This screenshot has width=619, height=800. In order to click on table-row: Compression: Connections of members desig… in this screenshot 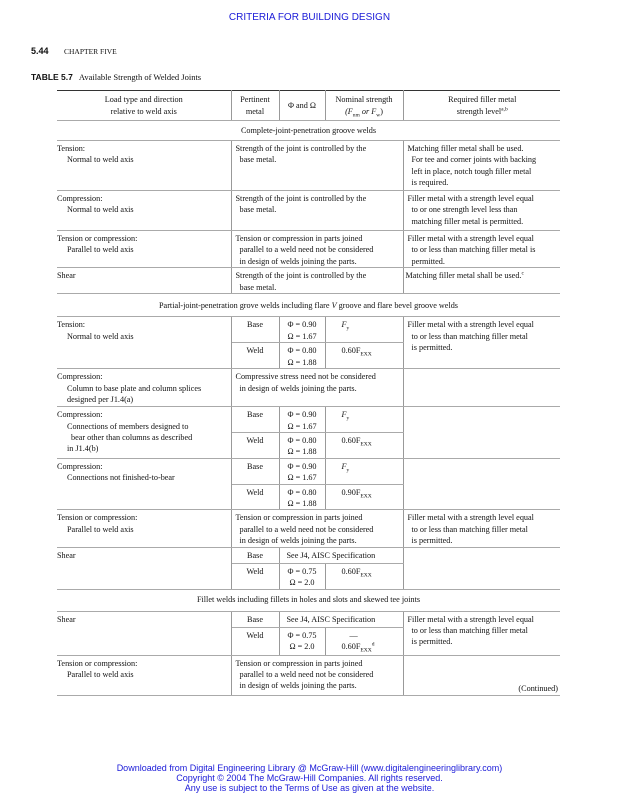, I will do `click(308, 432)`.